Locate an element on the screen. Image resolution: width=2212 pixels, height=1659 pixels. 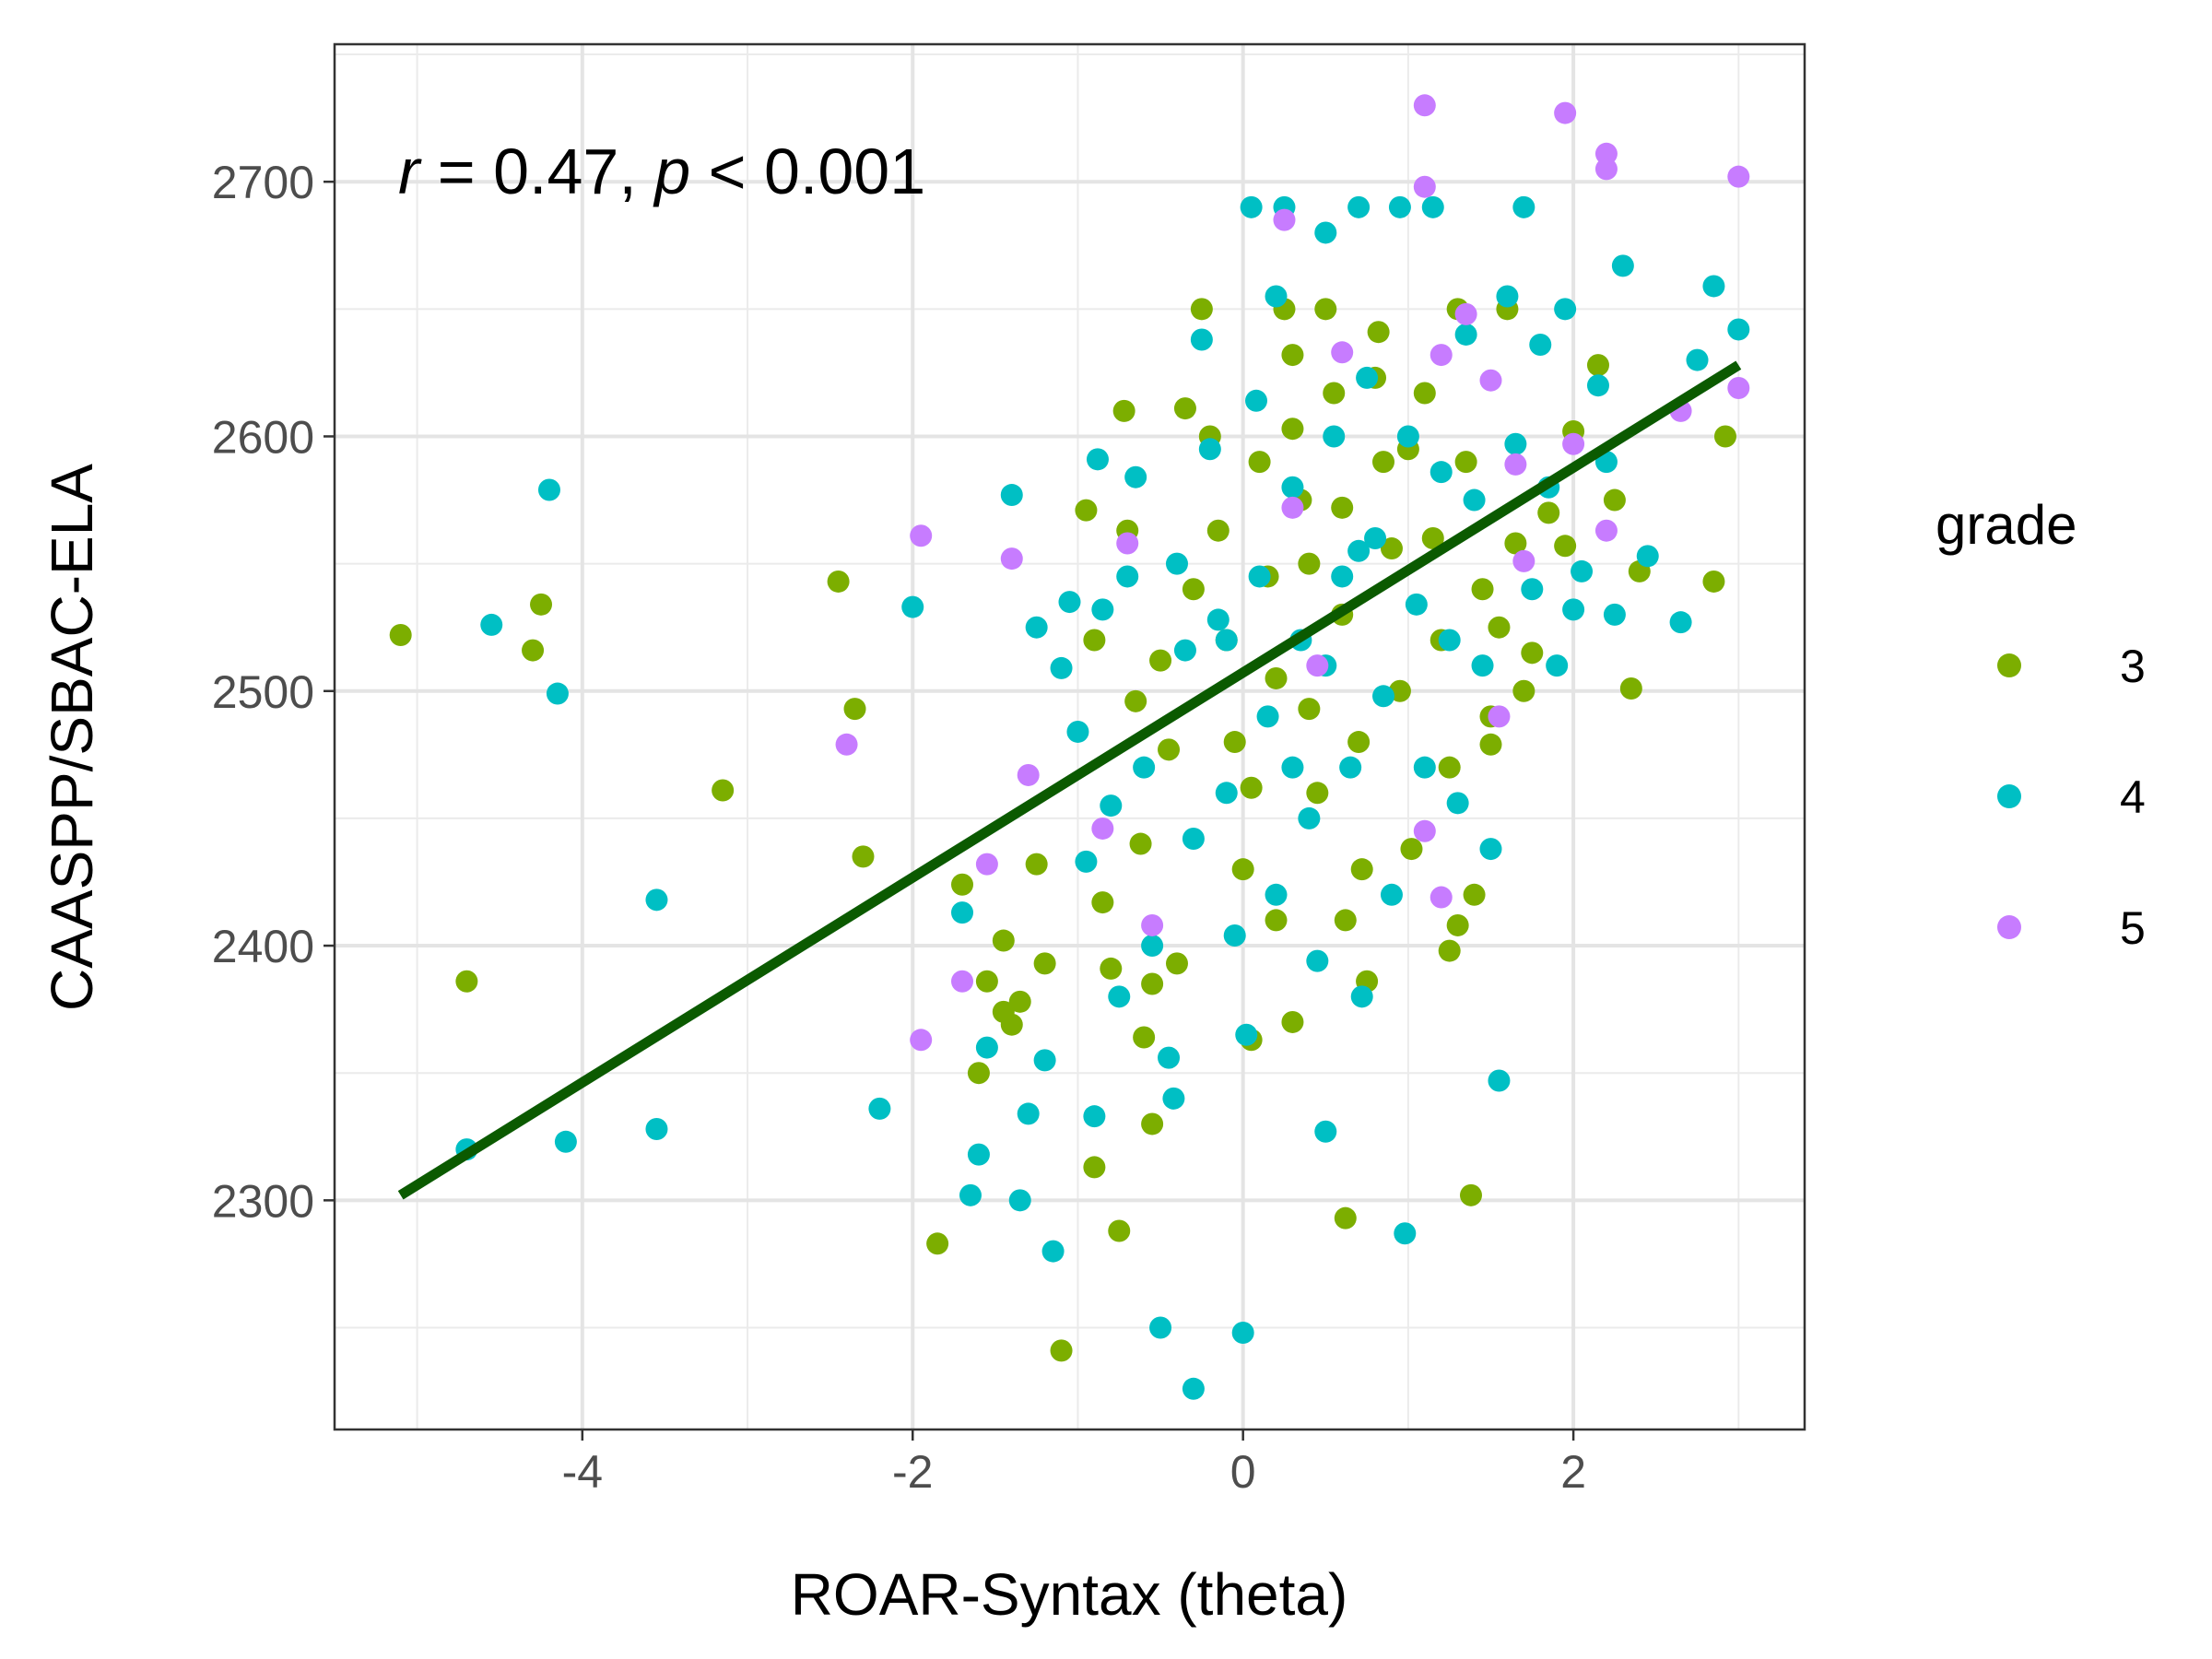
x-tick-label: -2 is located at coordinates (912, 1472).